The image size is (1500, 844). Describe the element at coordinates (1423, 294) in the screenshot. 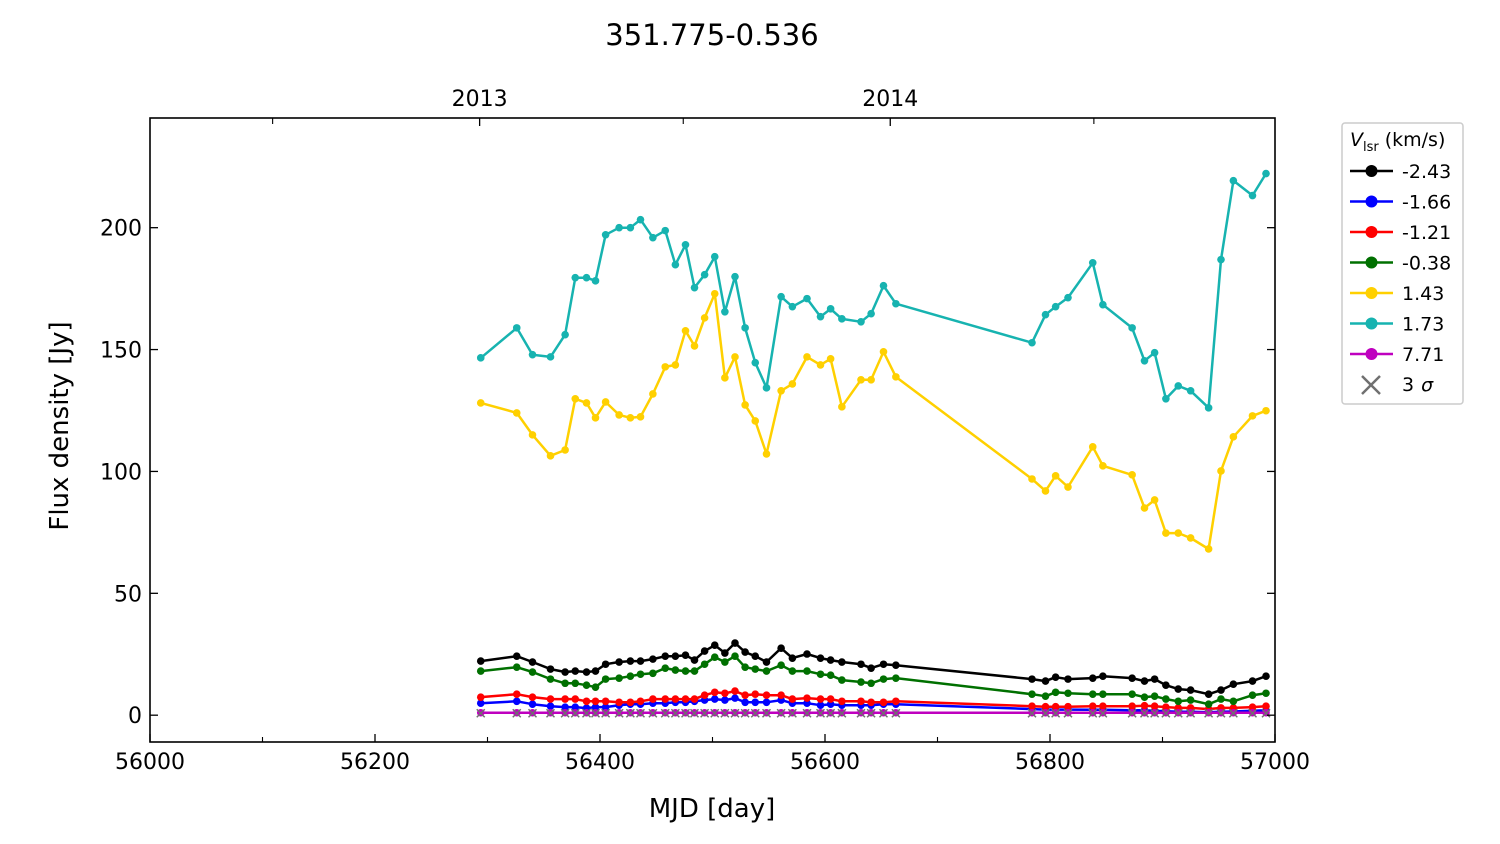

I see `legend-label: 1.43` at that location.